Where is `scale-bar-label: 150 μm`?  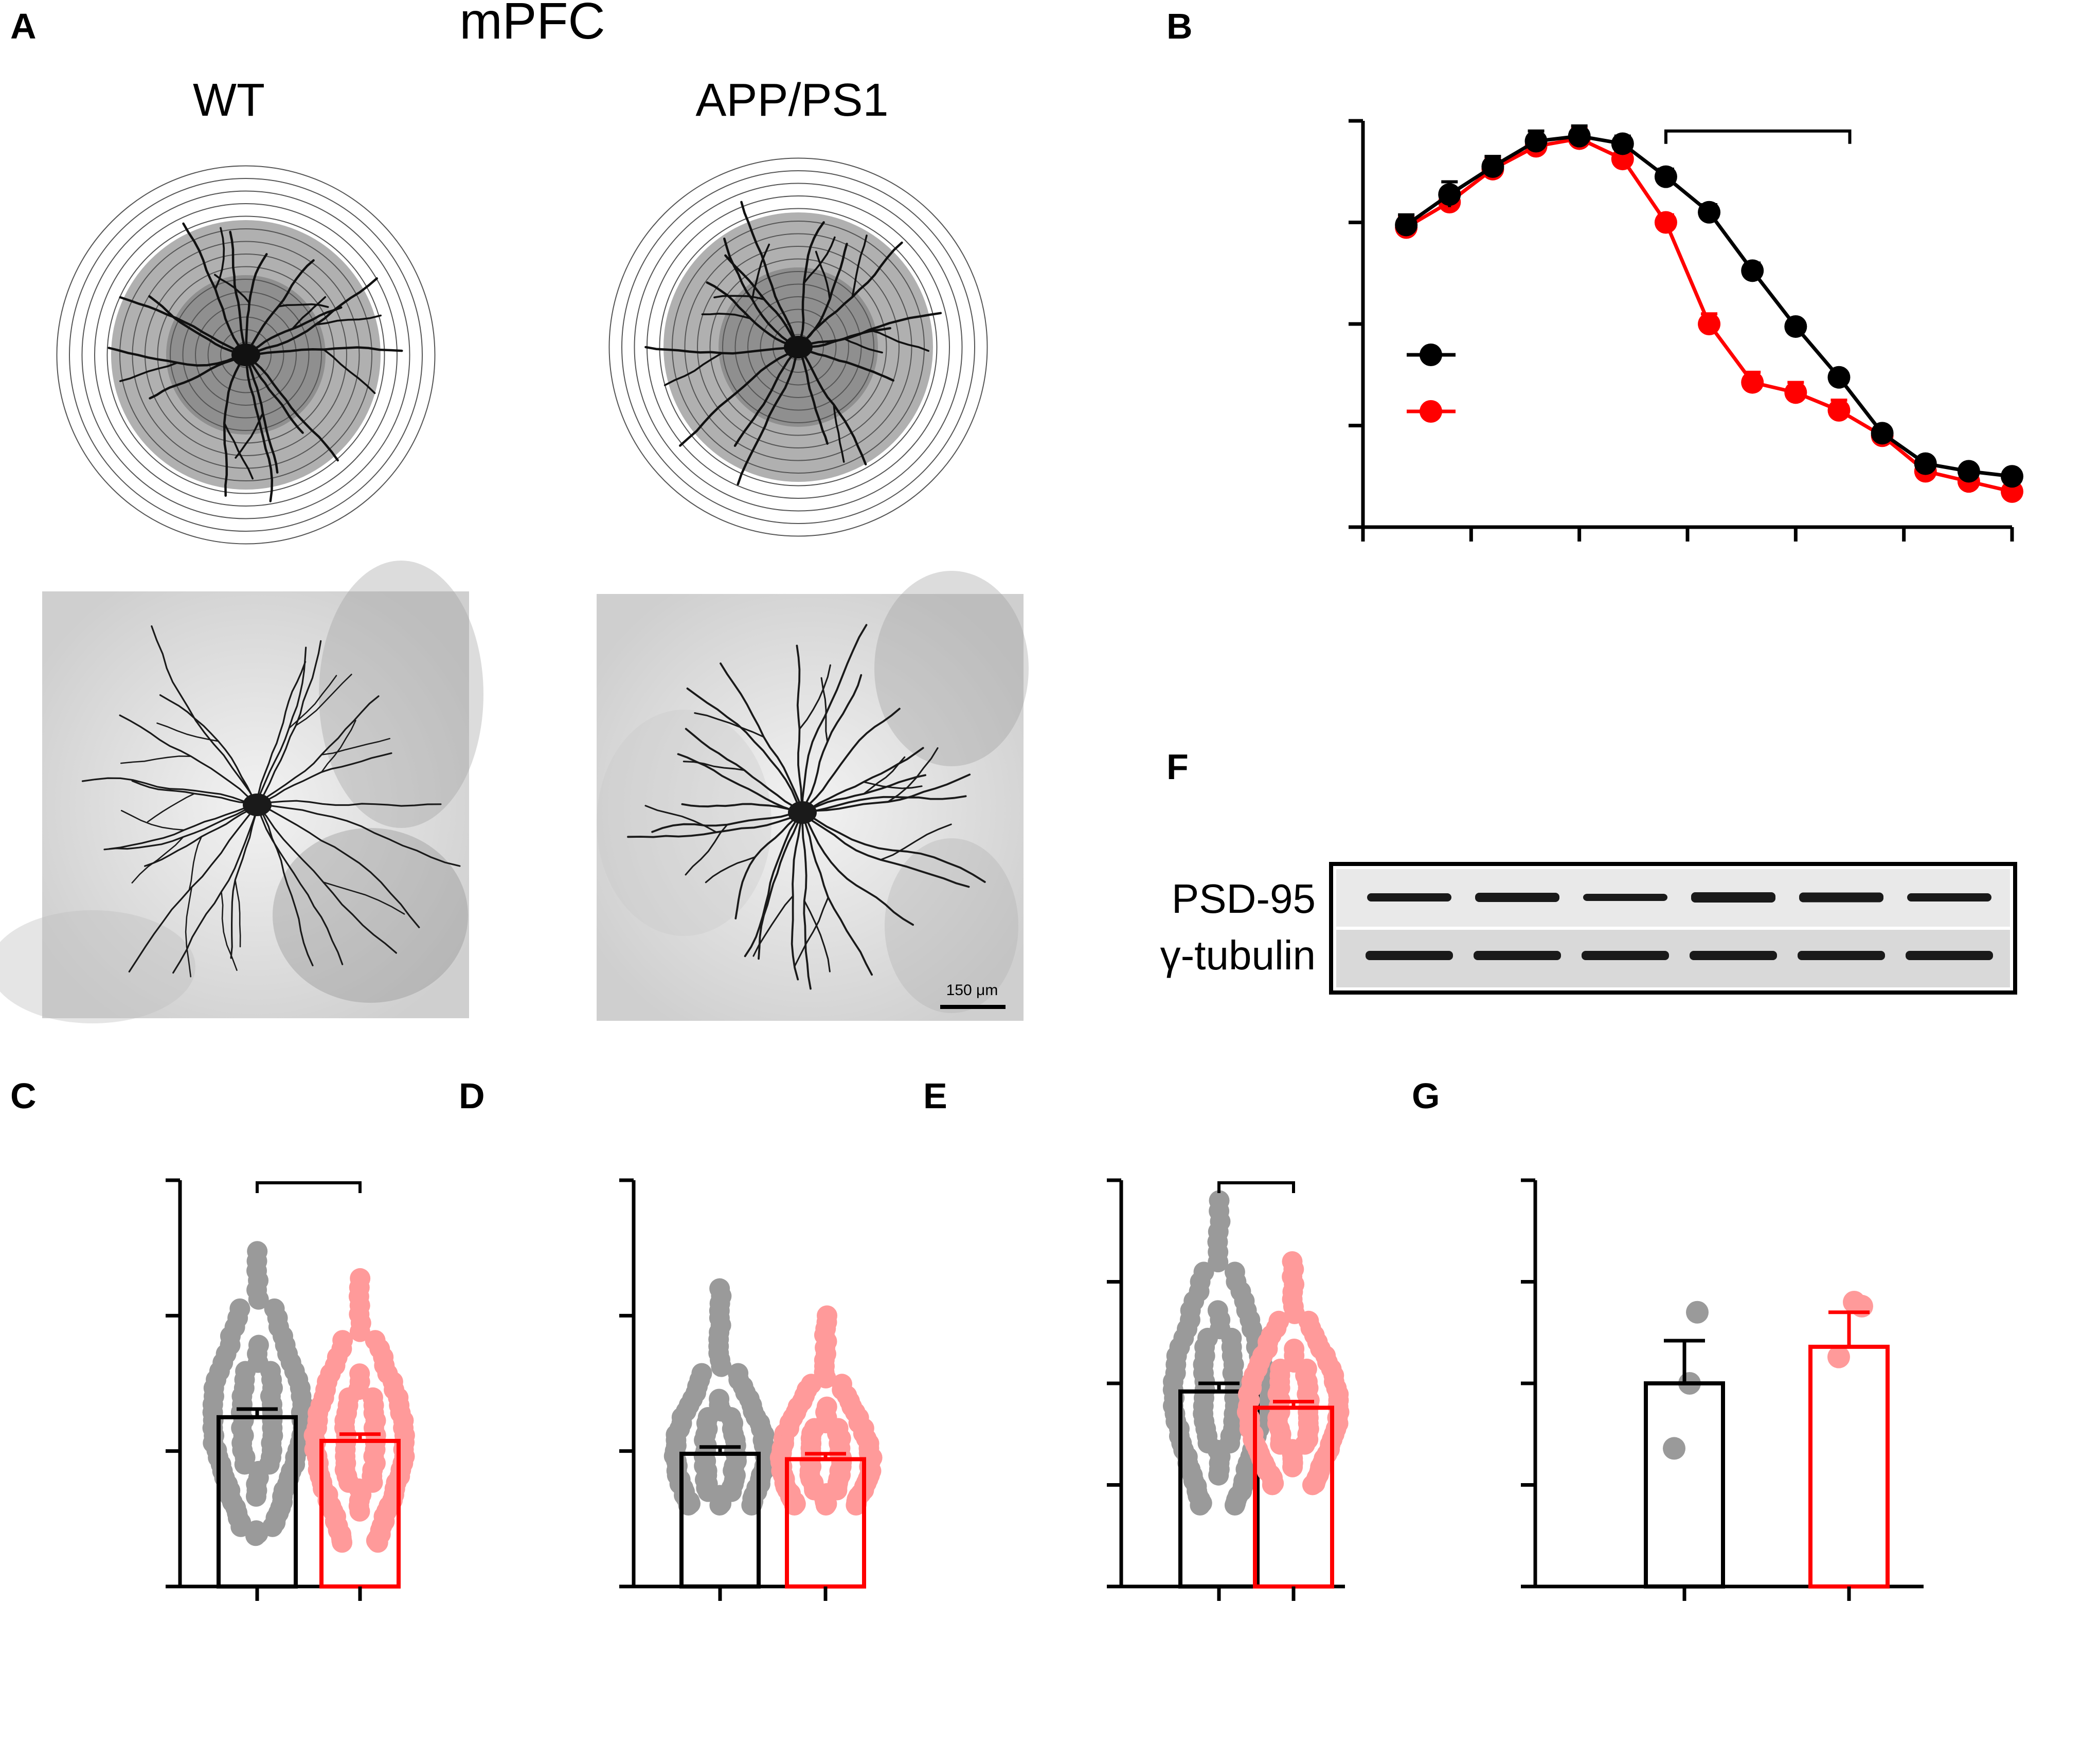
scale-bar-label: 150 μm is located at coordinates (972, 991).